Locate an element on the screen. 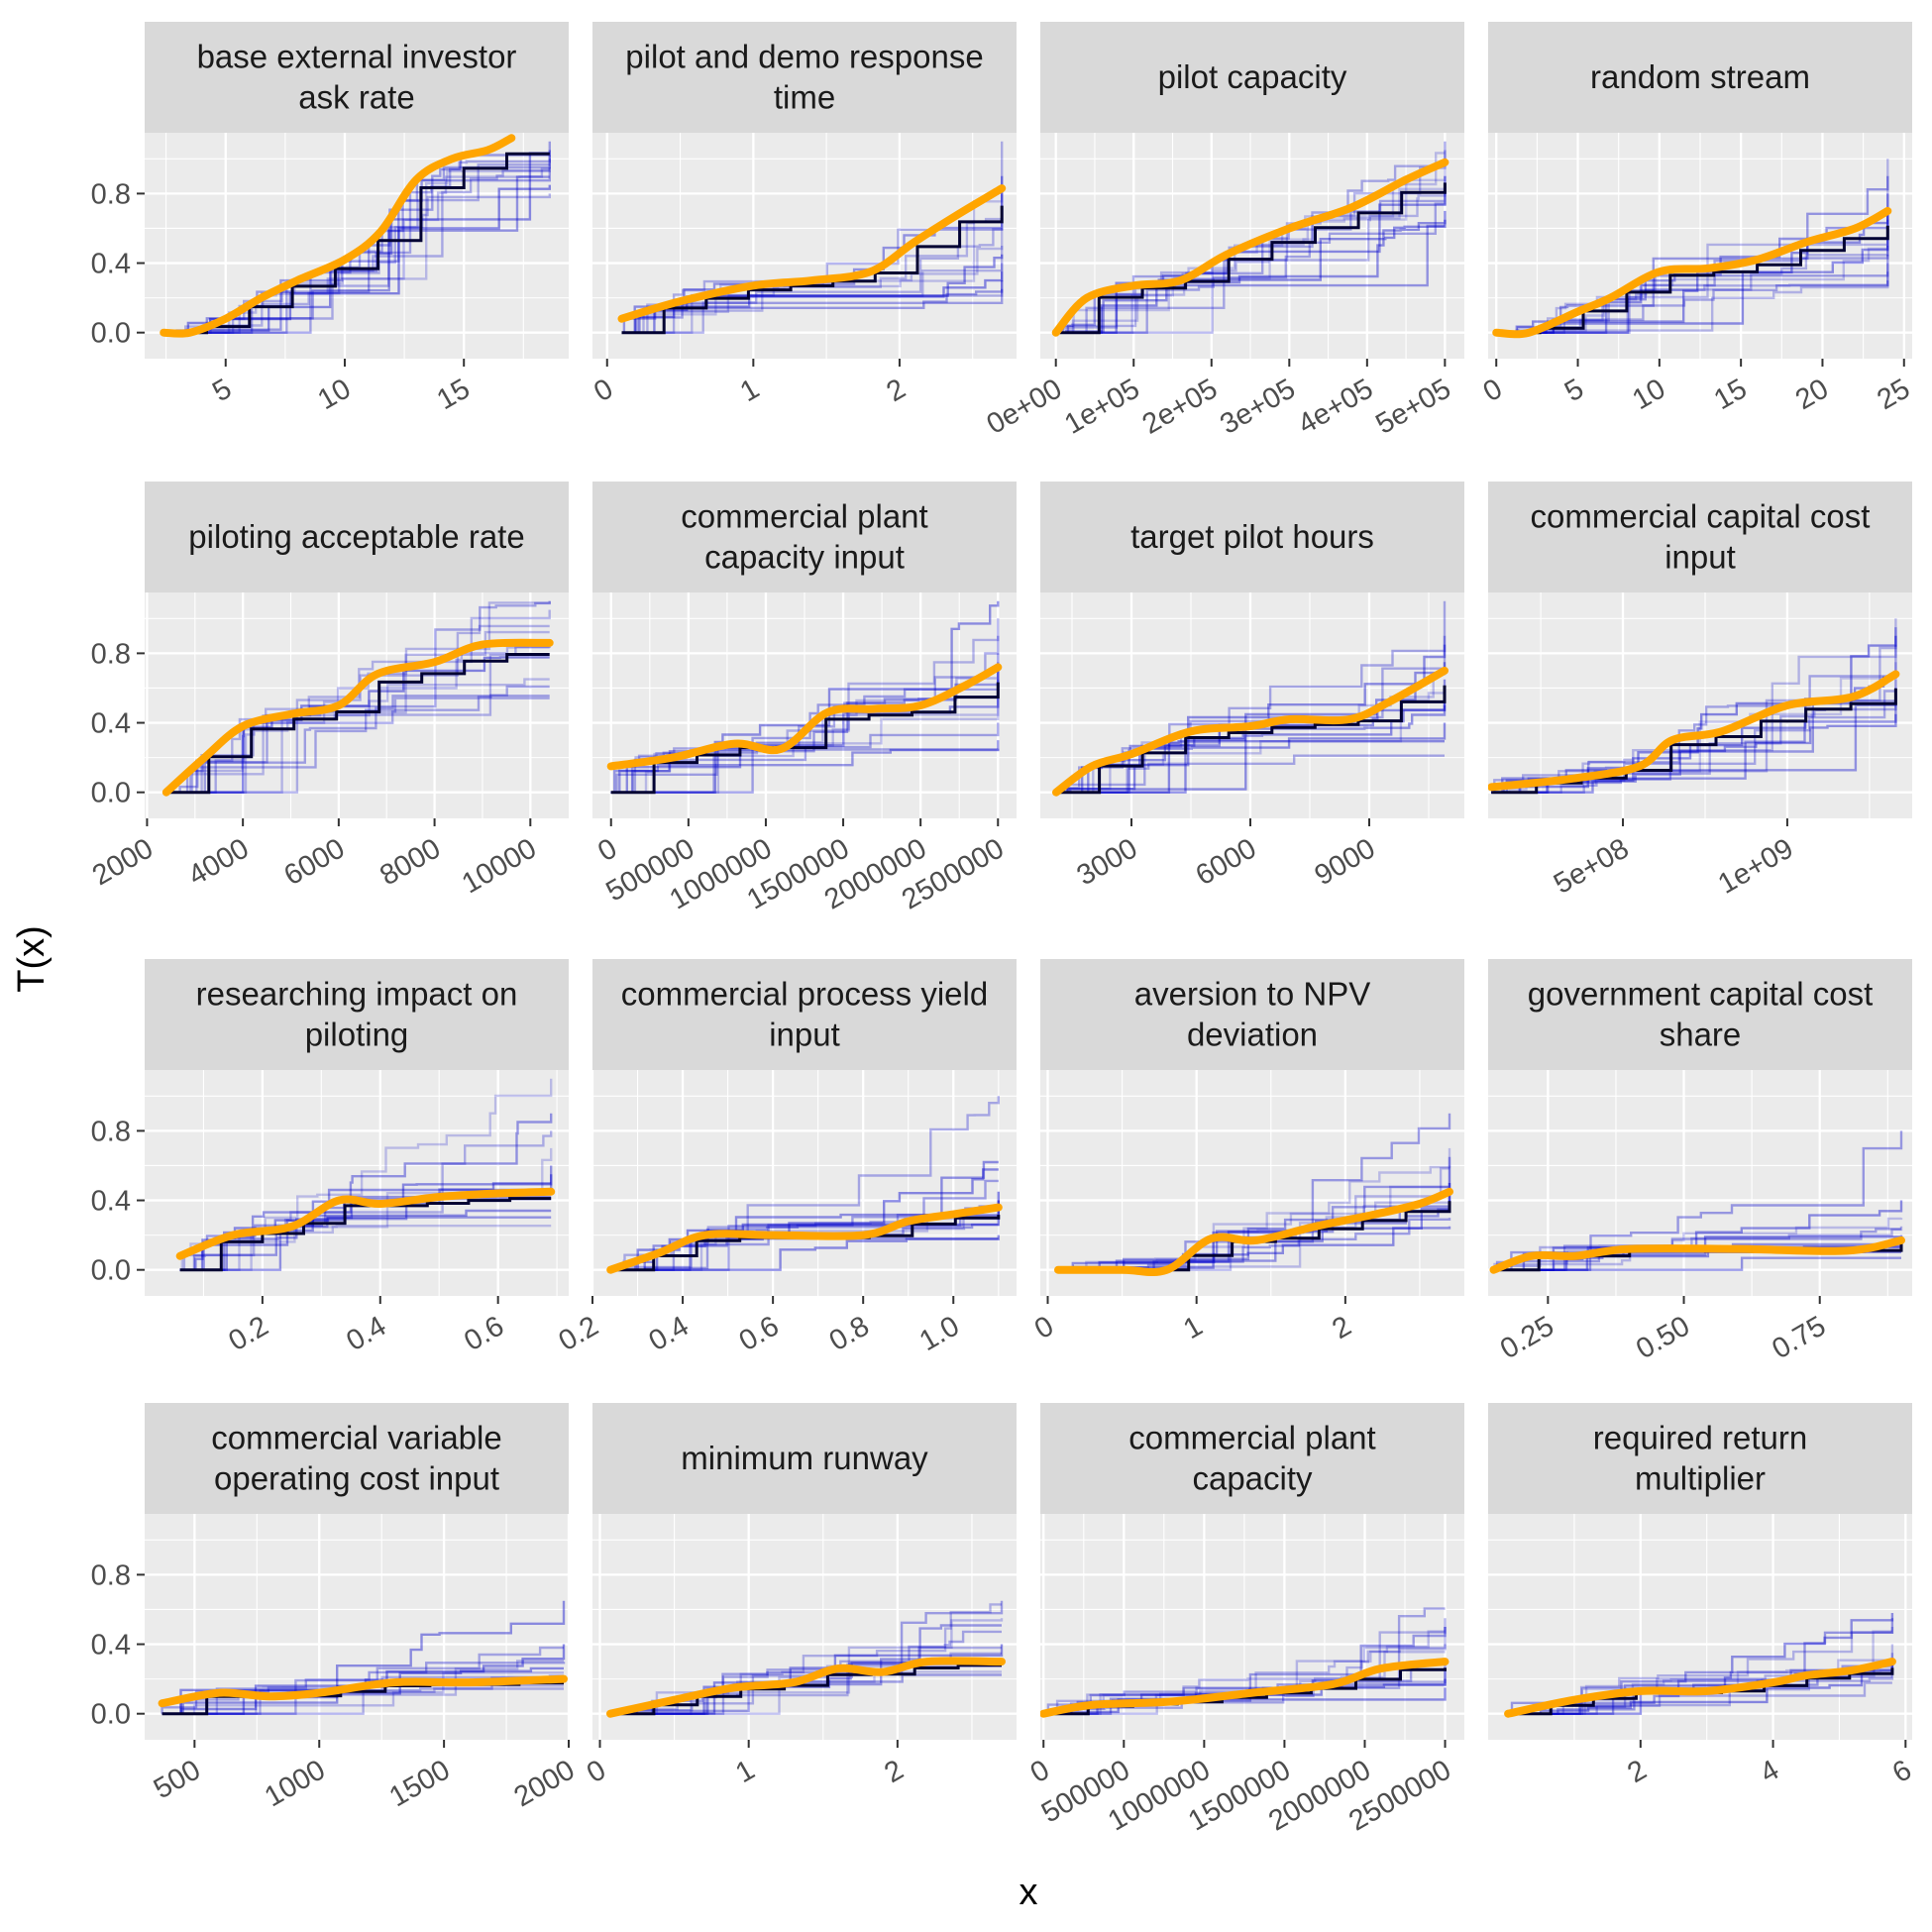 This screenshot has height=1932, width=1932. strip-title: base external investor is located at coordinates (357, 57).